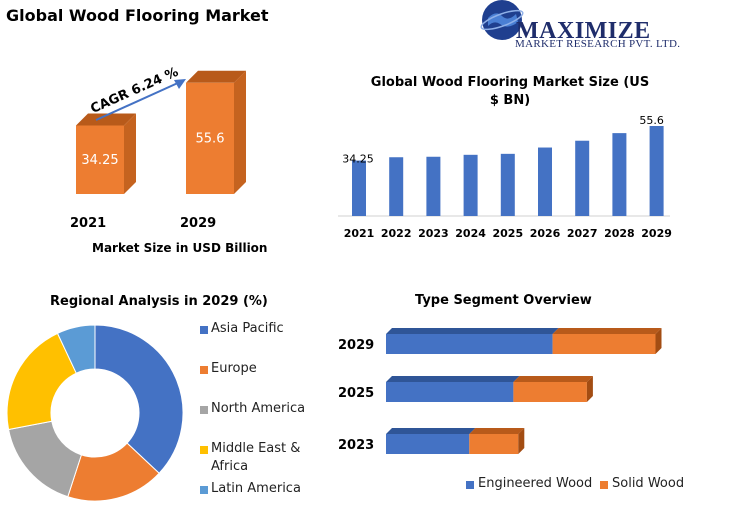  What do you see at coordinates (396, 186) in the screenshot?
I see `bar-2022` at bounding box center [396, 186].